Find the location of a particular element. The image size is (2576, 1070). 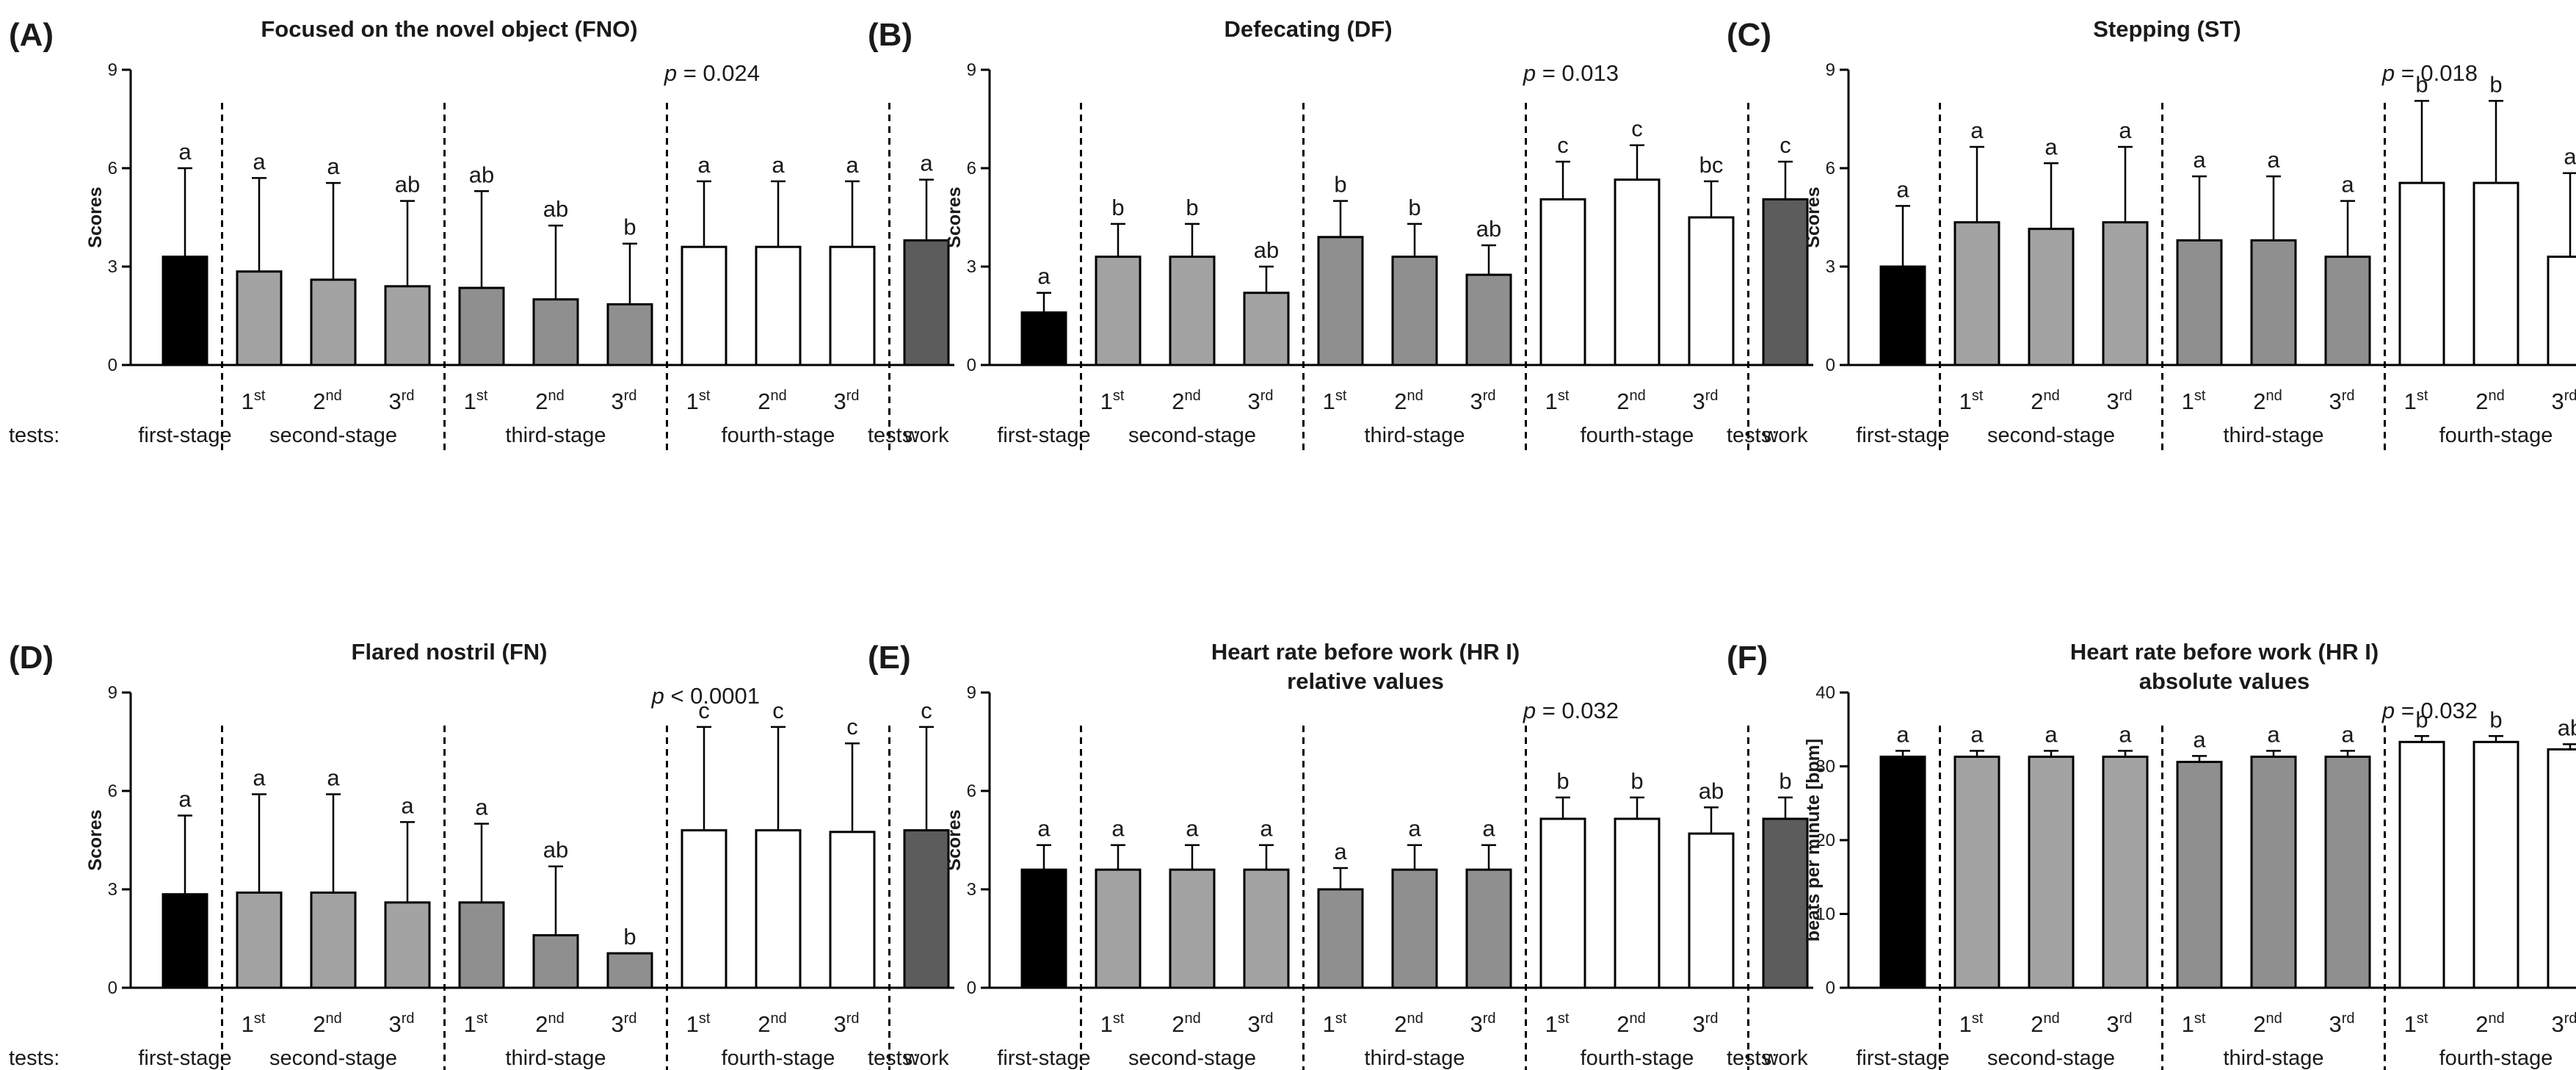

y-axis-label: Scores is located at coordinates (955, 839).